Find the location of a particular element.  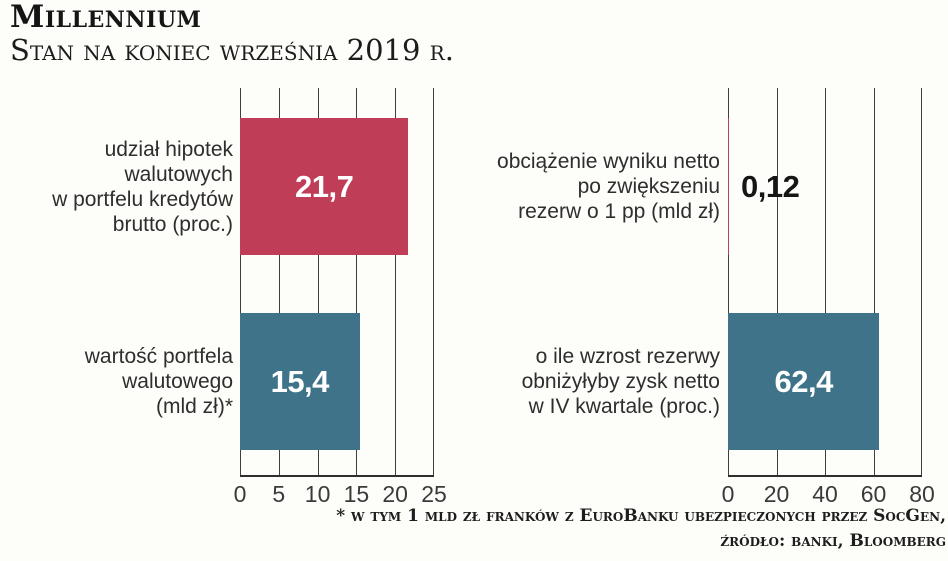

bar-value-label: 15,4 is located at coordinates (300, 381).